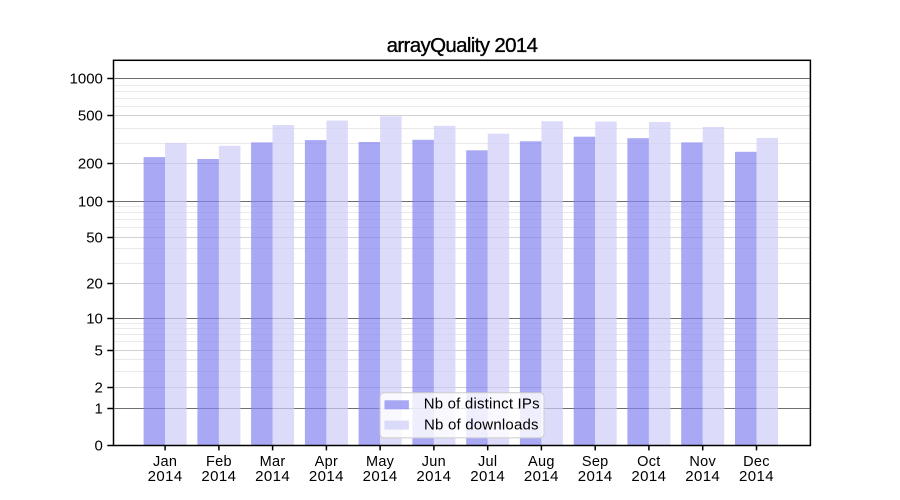 This screenshot has height=500, width=900. Describe the element at coordinates (434, 462) in the screenshot. I see `svg-text: Jun` at that location.